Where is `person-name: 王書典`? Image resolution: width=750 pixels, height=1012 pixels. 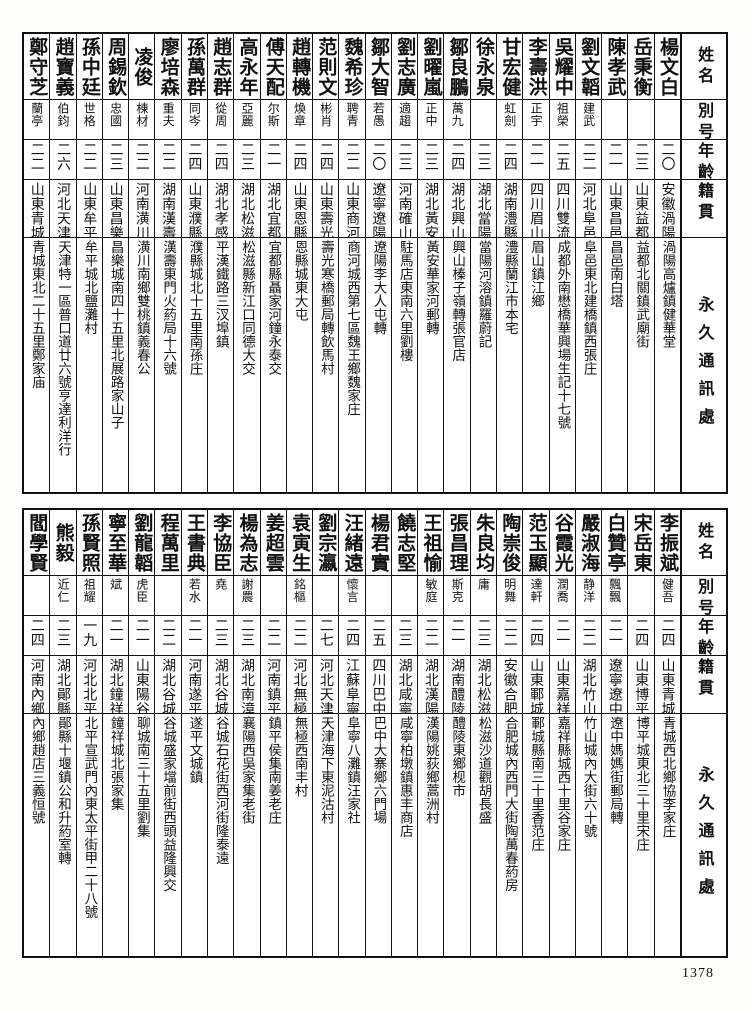 person-name: 王書典 is located at coordinates (194, 543).